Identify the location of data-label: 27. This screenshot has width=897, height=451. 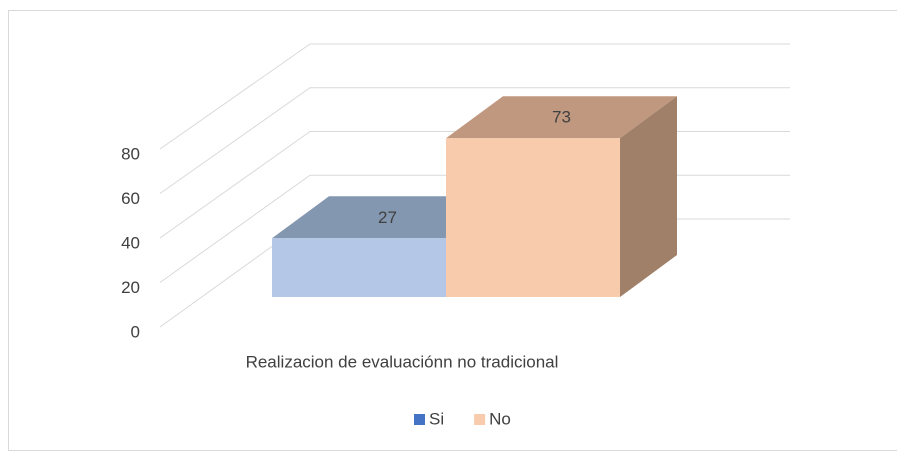
(387, 217).